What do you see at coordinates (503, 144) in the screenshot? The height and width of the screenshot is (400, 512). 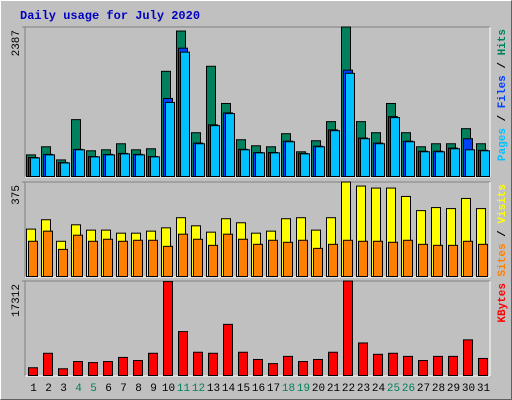 I see `legend-entry: Pages` at bounding box center [503, 144].